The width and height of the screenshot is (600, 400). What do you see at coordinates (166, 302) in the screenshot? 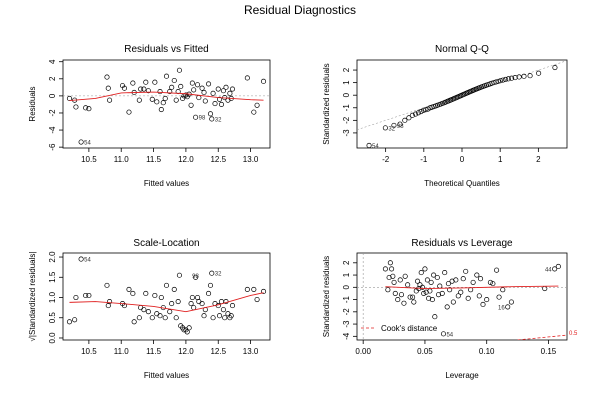
I see `smooth-fit-line` at bounding box center [166, 302].